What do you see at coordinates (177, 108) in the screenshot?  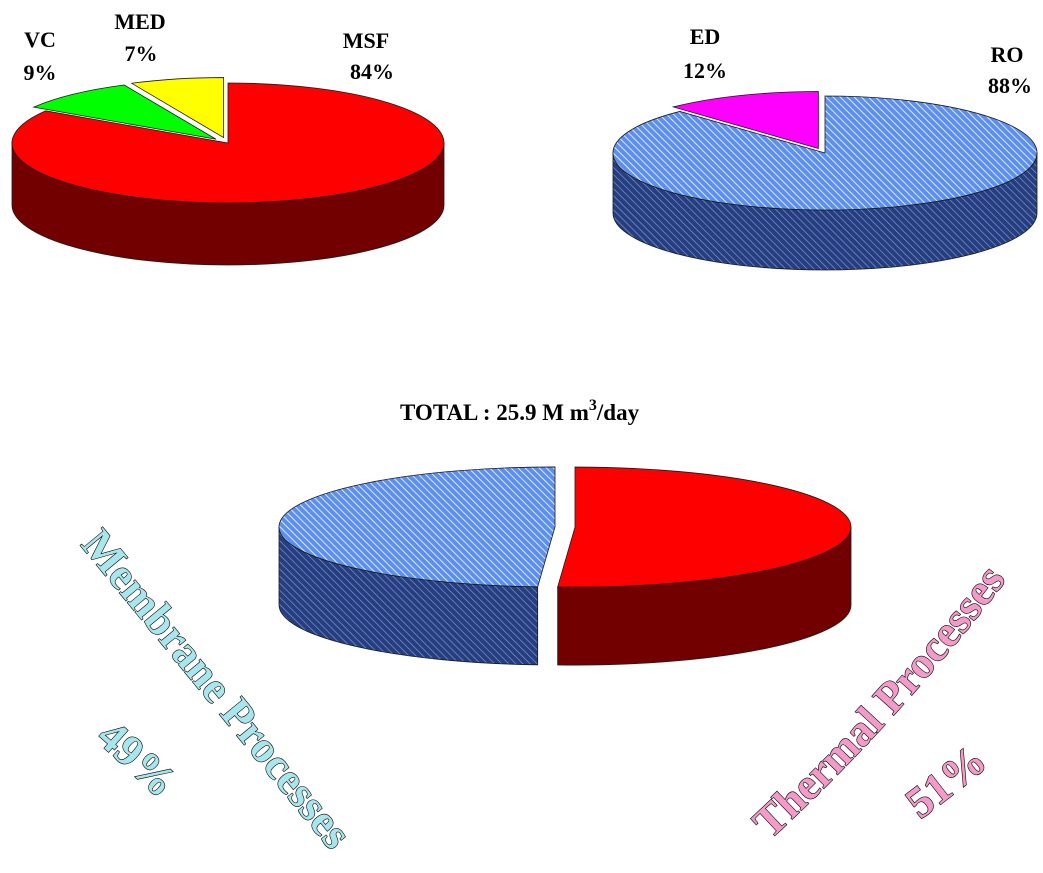 I see `pie-slice-med` at bounding box center [177, 108].